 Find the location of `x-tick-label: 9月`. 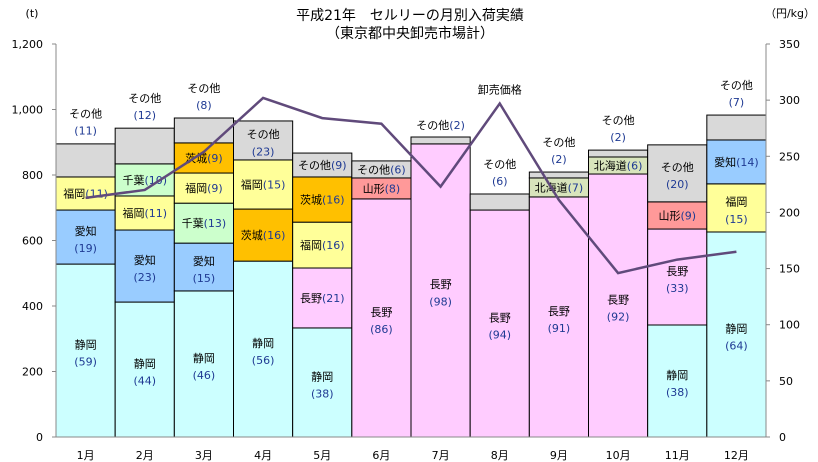

x-tick-label: 9月 is located at coordinates (559, 455).